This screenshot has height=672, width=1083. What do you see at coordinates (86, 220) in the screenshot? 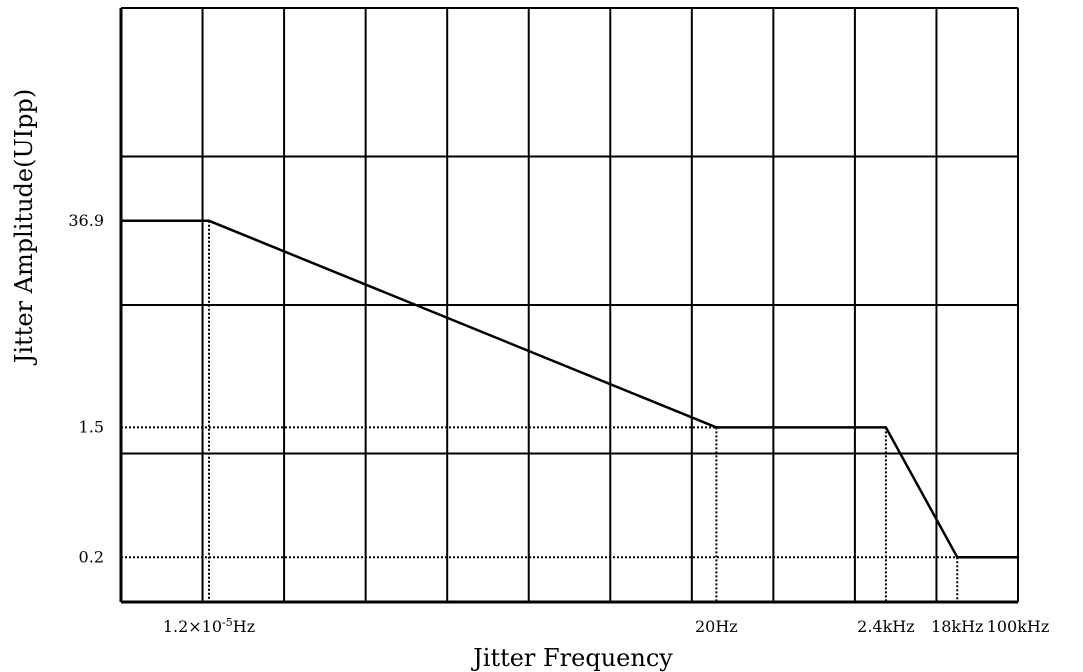
I see `y-tick-label: 36.9` at bounding box center [86, 220].